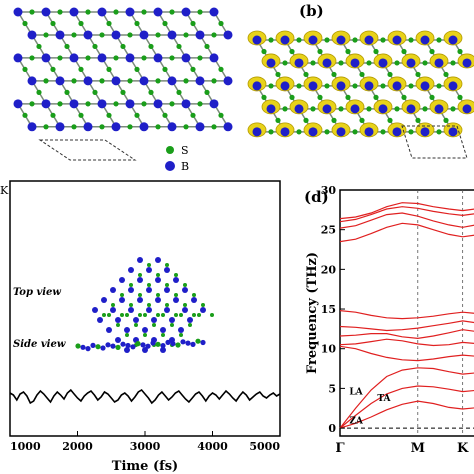 This screenshot has height=474, width=474. Describe the element at coordinates (312, 313) in the screenshot. I see `phonon-y-axis-title: Frequency (THz)` at that location.